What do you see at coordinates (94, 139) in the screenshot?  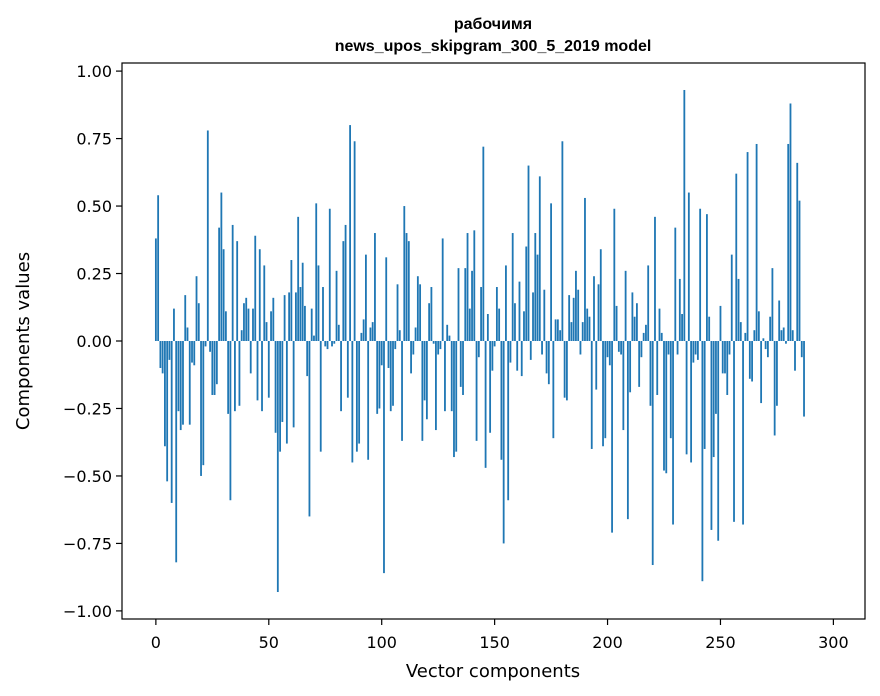 I see `y-tick-label: 0.75` at bounding box center [94, 139].